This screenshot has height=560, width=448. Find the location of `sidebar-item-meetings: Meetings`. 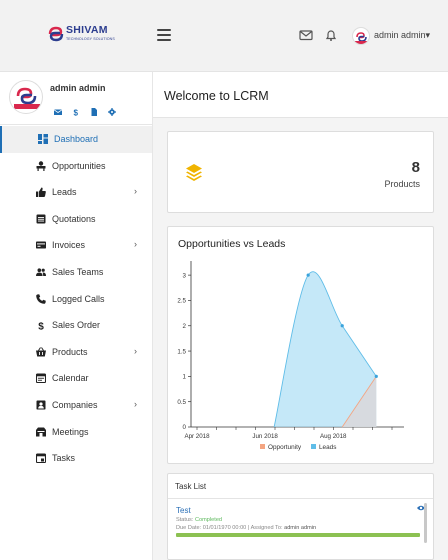

sidebar-item-meetings: Meetings is located at coordinates (76, 432).